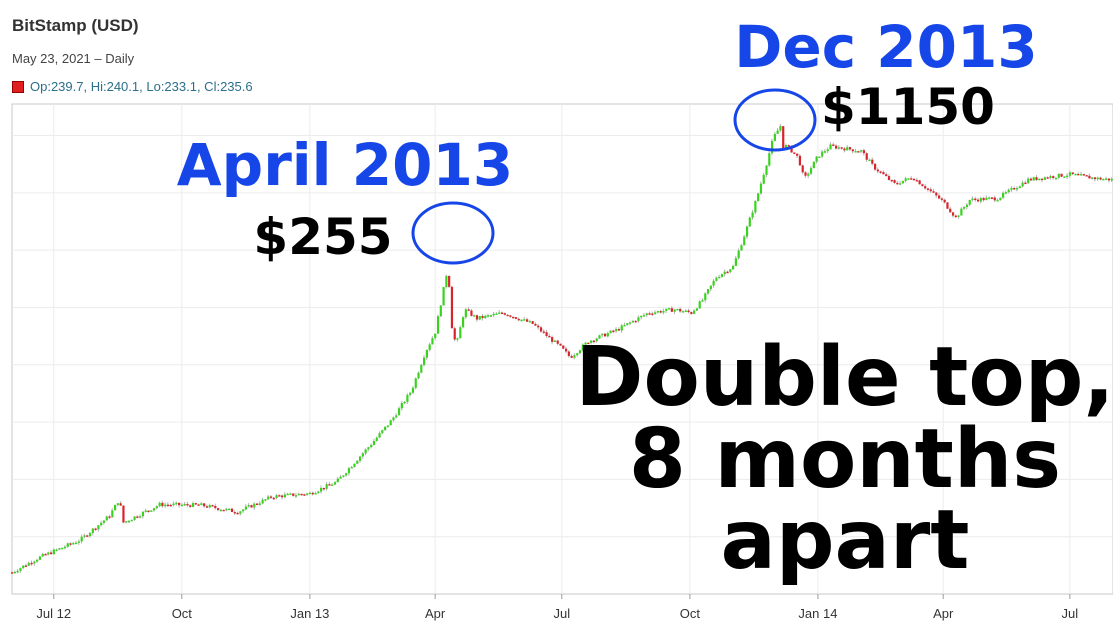 The image size is (1113, 640). Describe the element at coordinates (322, 237) in the screenshot. I see `peak1-price: $255` at that location.